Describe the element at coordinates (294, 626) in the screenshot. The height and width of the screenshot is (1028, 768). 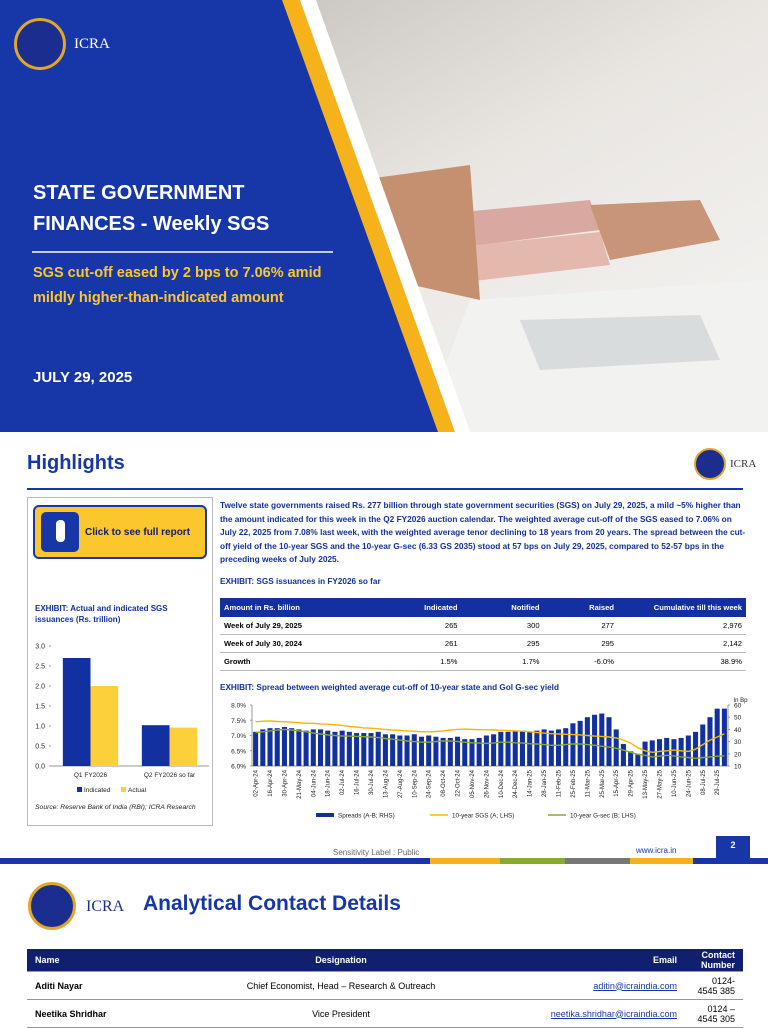
I see `td: Week of July 29, 2025` at that location.